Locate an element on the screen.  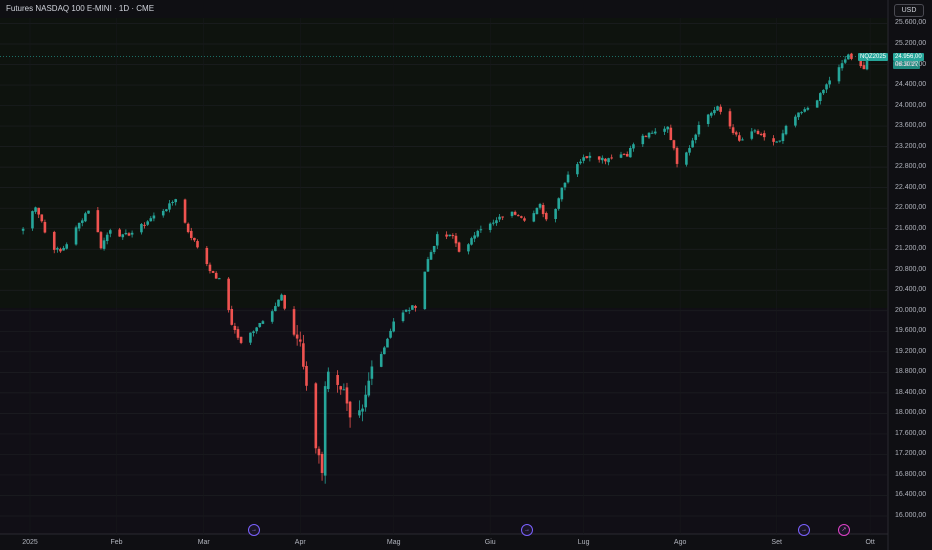
y-tick-label: 16.000,00 is located at coordinates (911, 515).